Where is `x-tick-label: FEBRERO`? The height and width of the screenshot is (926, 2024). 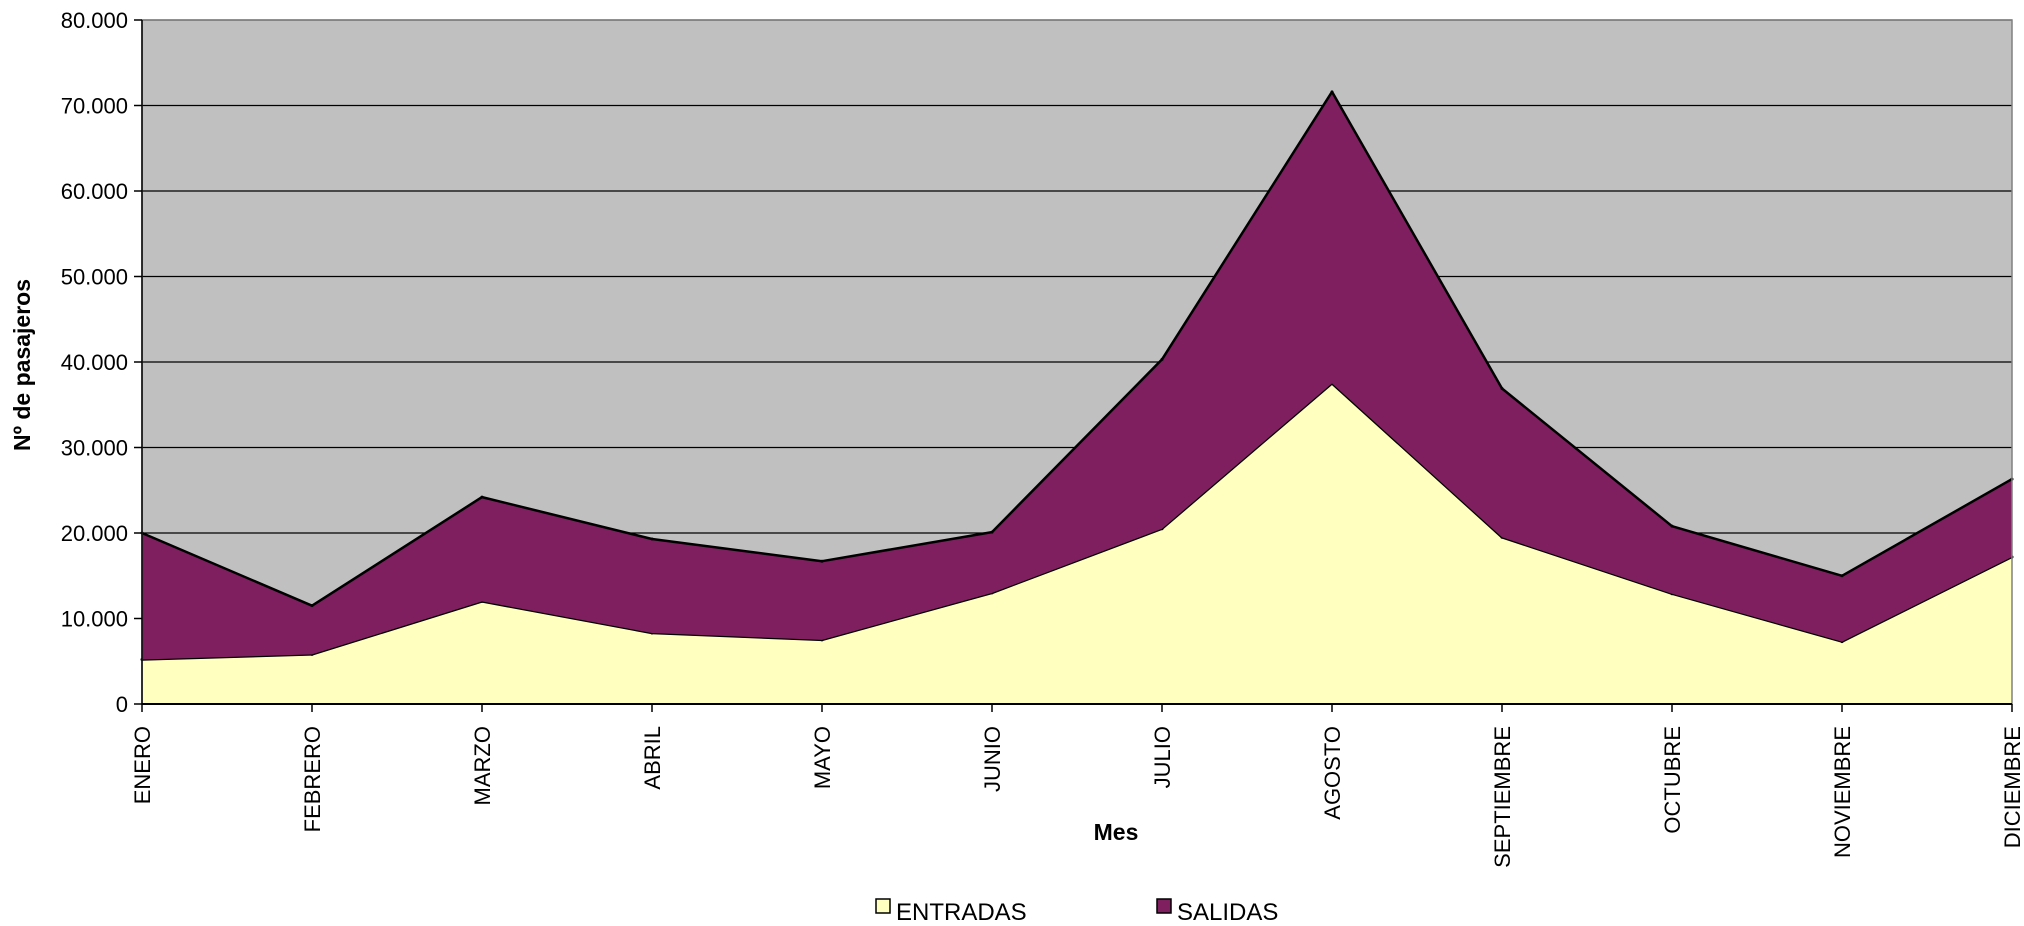 x-tick-label: FEBRERO is located at coordinates (312, 779).